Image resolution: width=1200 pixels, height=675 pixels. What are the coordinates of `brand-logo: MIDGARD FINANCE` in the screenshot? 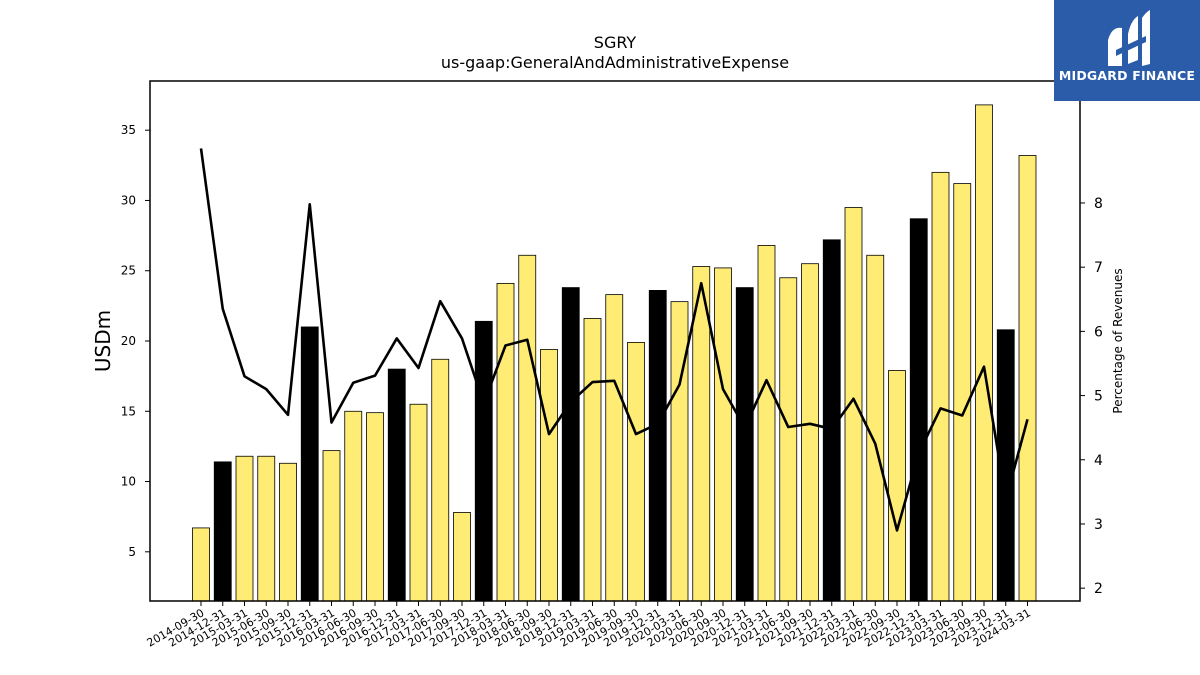 It's located at (1127, 50).